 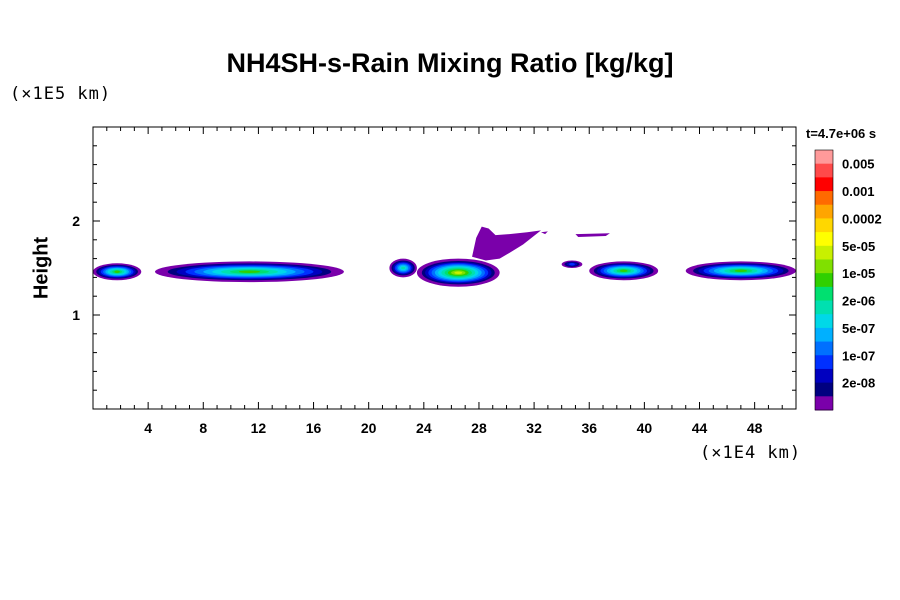 I want to click on colorbar-label: 0.0002, so click(x=862, y=218).